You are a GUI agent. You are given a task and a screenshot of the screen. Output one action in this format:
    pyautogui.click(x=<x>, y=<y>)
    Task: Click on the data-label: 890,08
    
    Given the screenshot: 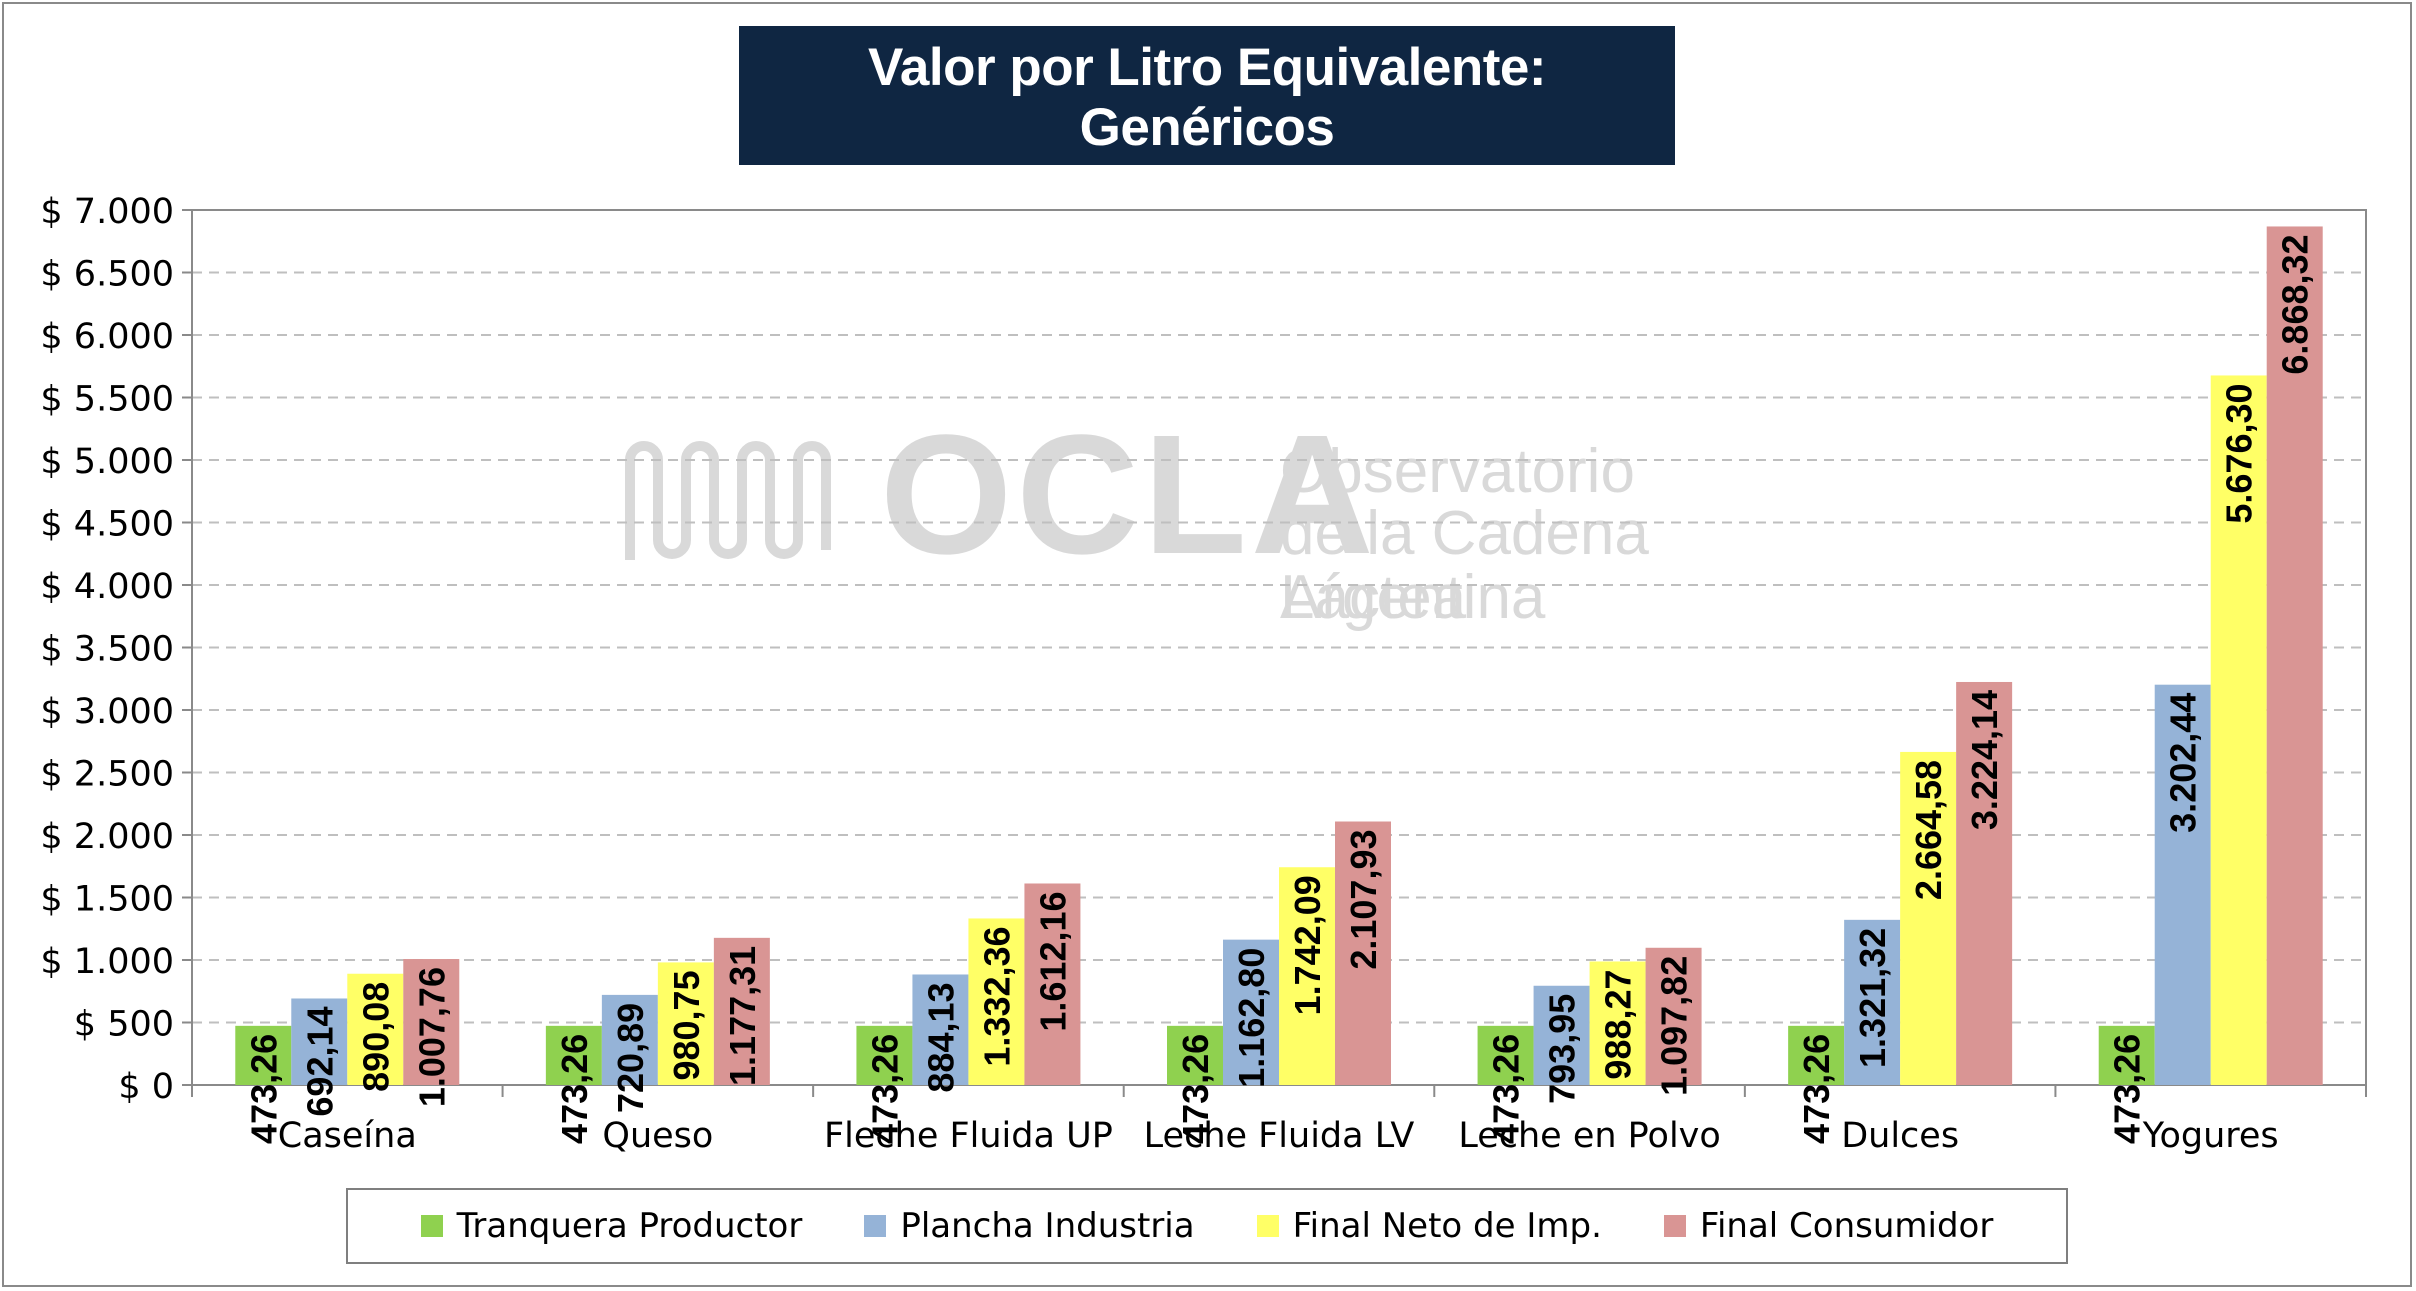 What is the action you would take?
    pyautogui.click(x=375, y=1037)
    